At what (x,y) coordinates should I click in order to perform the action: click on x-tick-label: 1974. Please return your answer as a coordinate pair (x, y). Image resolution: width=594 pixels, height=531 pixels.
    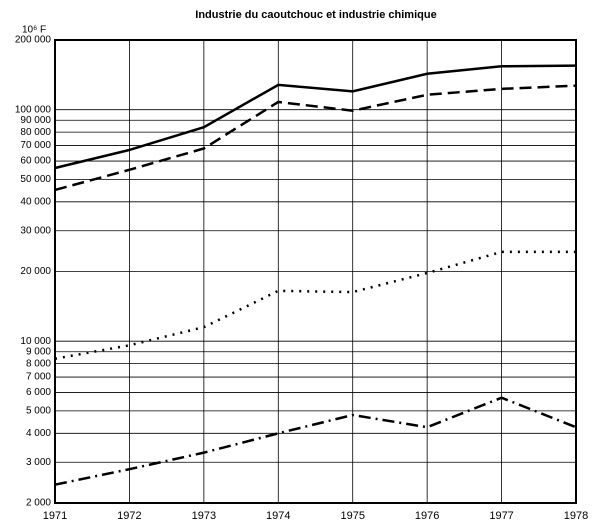
    Looking at the image, I should click on (278, 516).